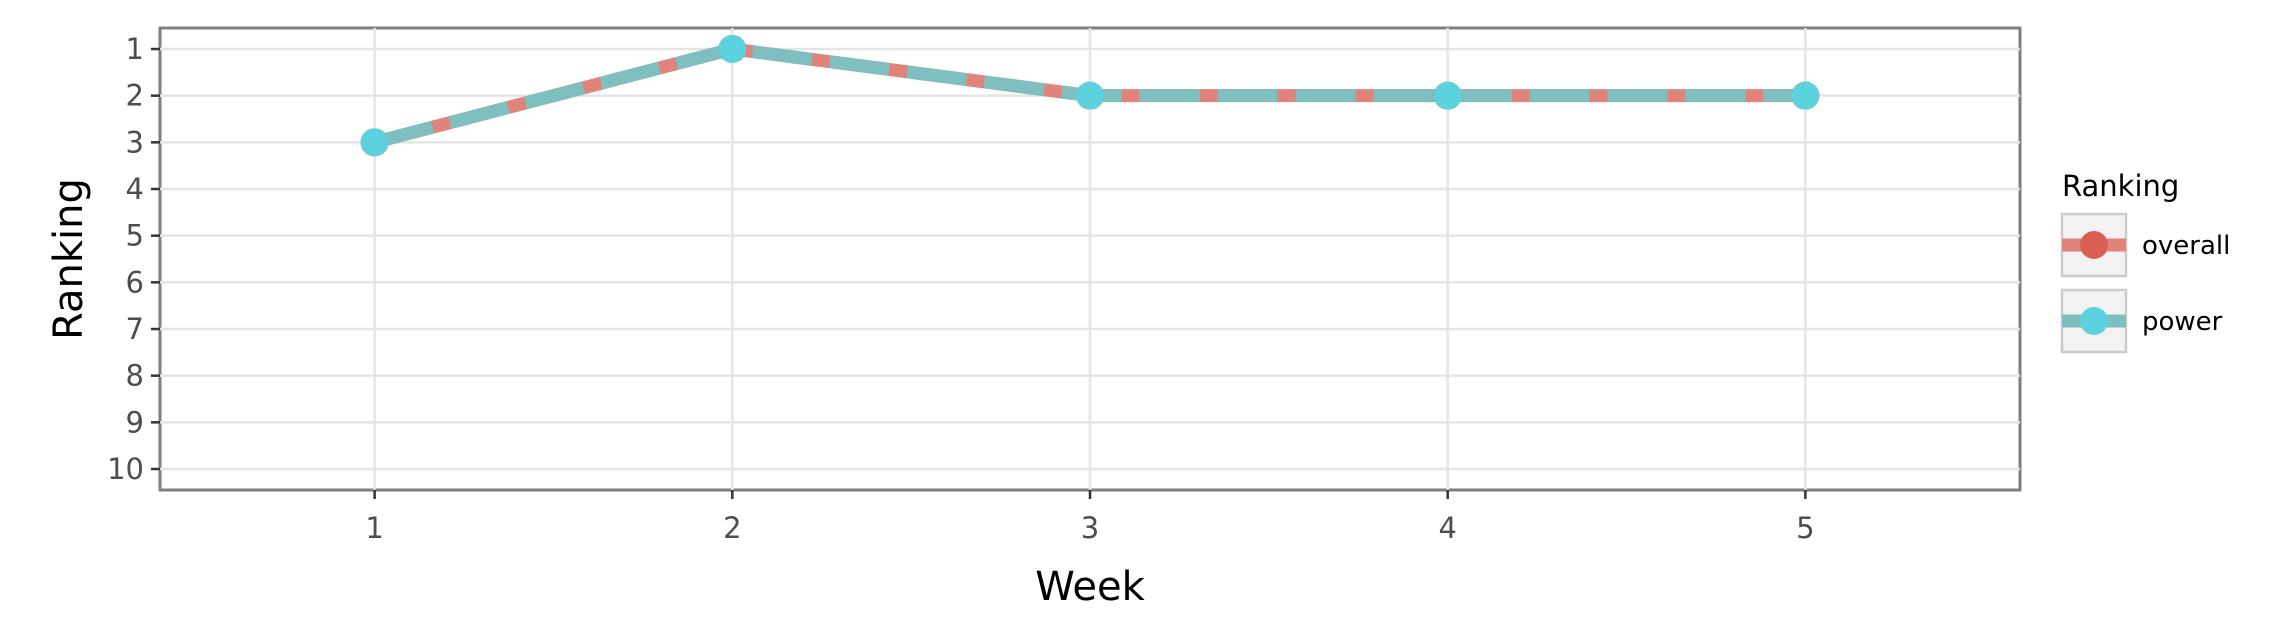 This screenshot has width=2276, height=641. I want to click on legend-title: Ranking, so click(2120, 186).